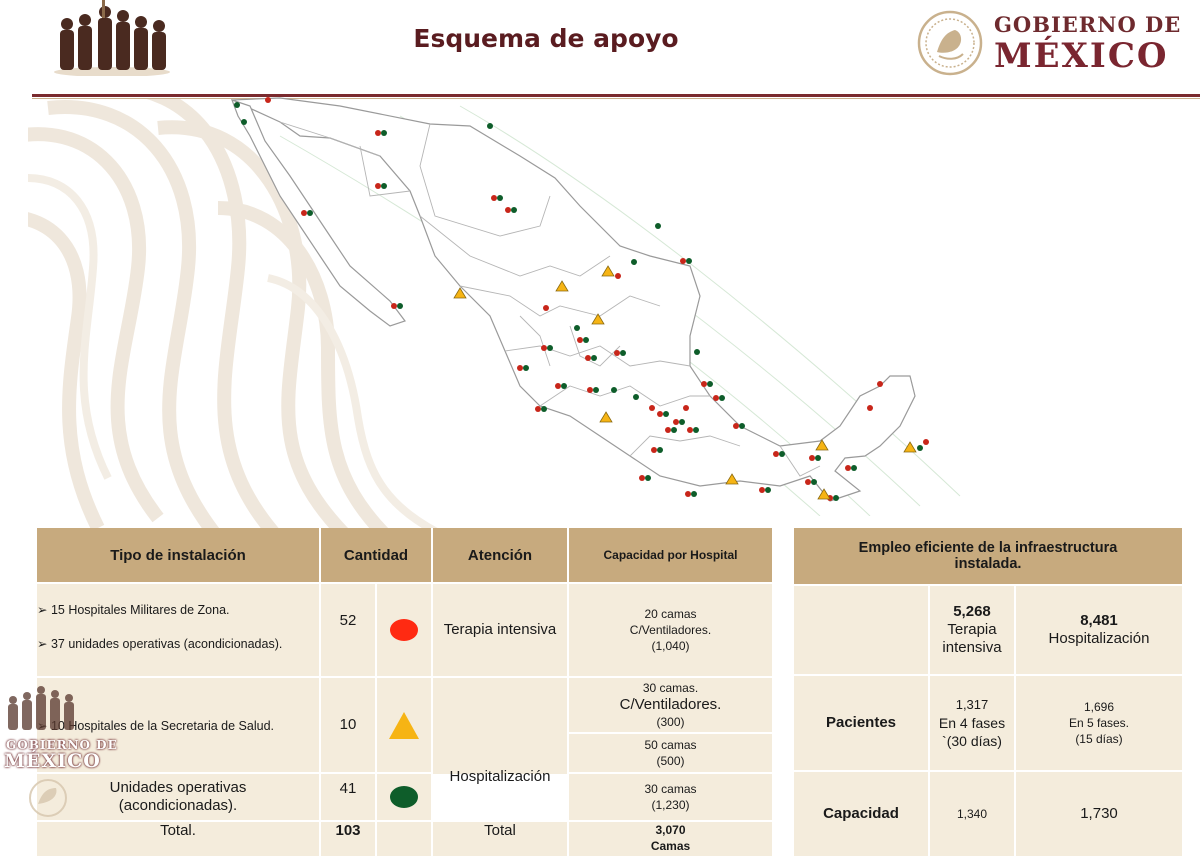  I want to click on right-col1-value: 5,268, so click(972, 611).